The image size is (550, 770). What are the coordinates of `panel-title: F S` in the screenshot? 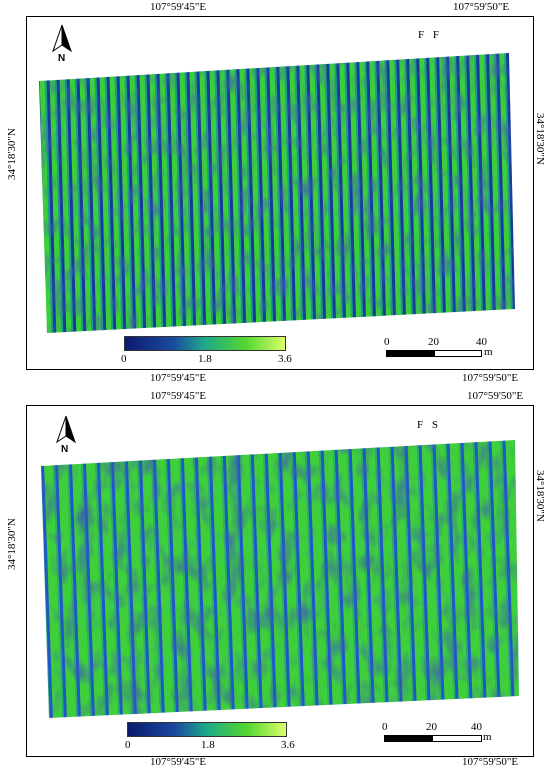 It's located at (429, 425).